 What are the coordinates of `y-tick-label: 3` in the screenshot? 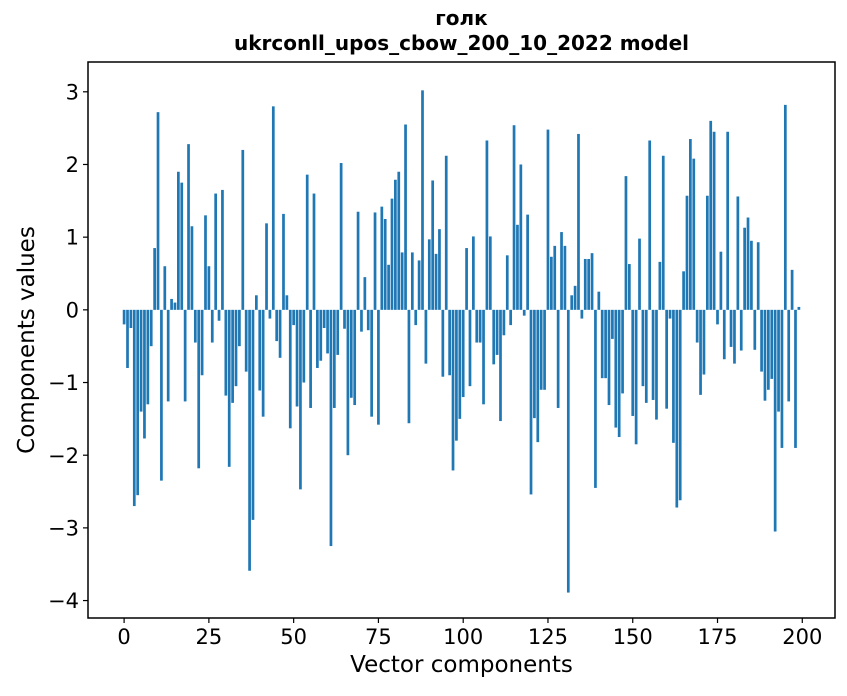 It's located at (72, 92).